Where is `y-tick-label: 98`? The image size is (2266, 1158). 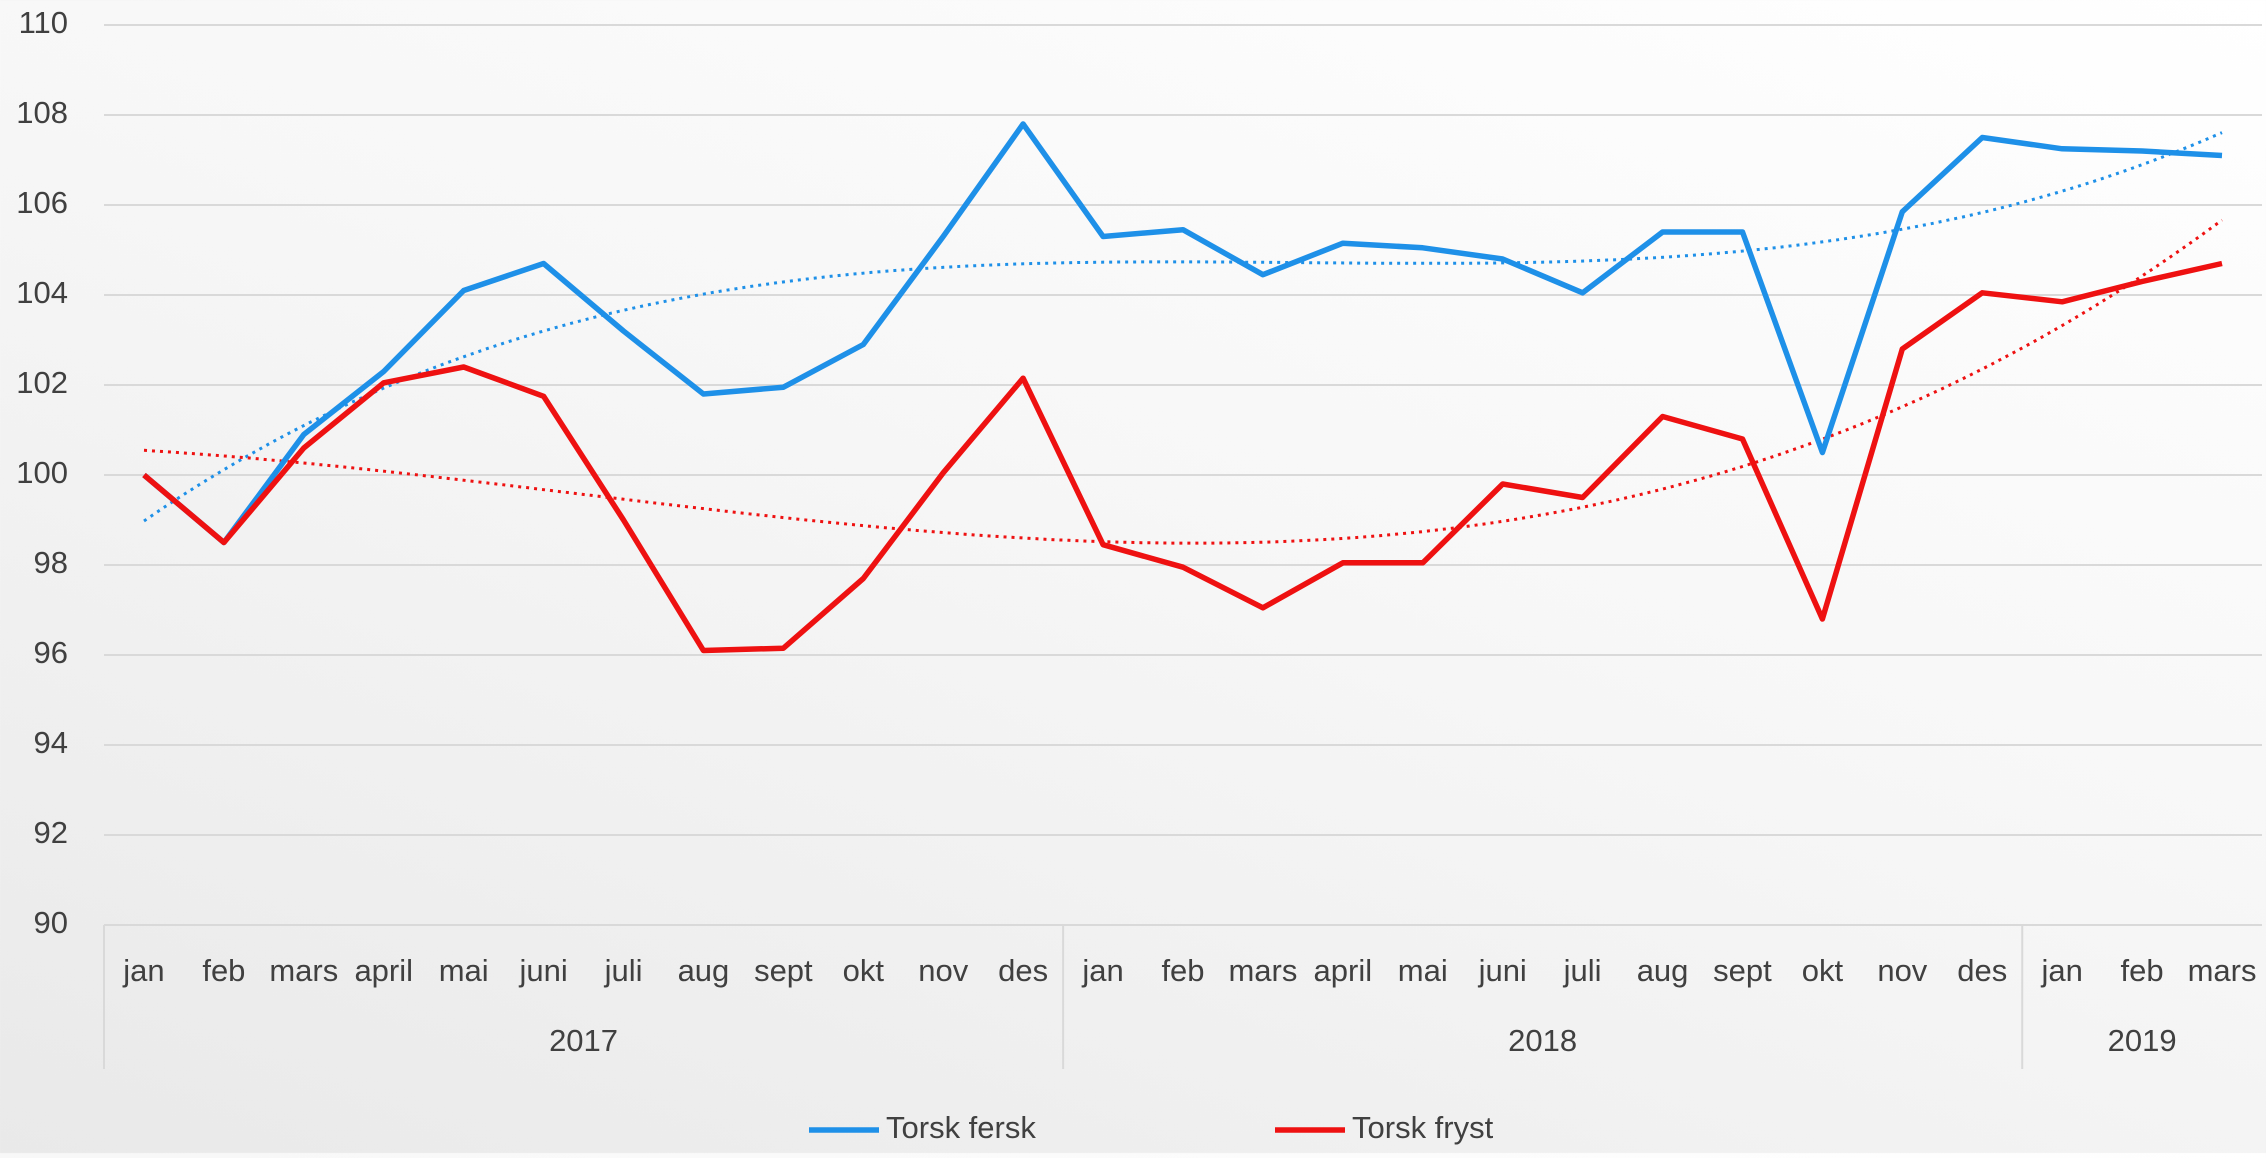
y-tick-label: 98 is located at coordinates (51, 562).